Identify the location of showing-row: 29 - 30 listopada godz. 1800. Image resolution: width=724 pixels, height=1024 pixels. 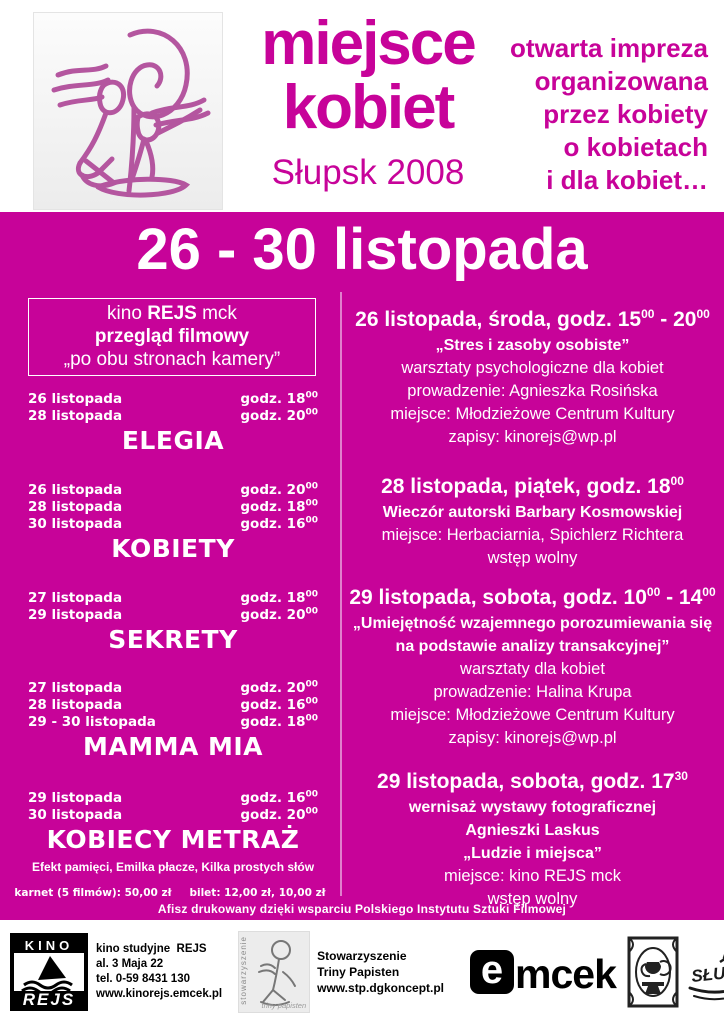
(173, 722).